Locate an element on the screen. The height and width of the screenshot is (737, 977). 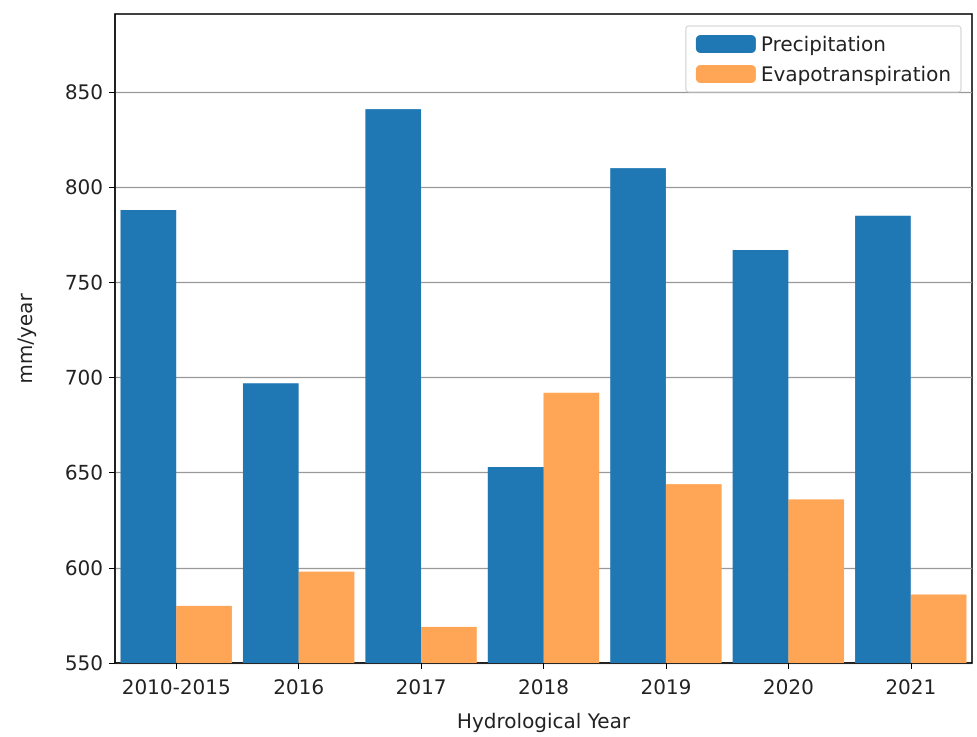
x-tick-label: 2017 is located at coordinates (421, 687).